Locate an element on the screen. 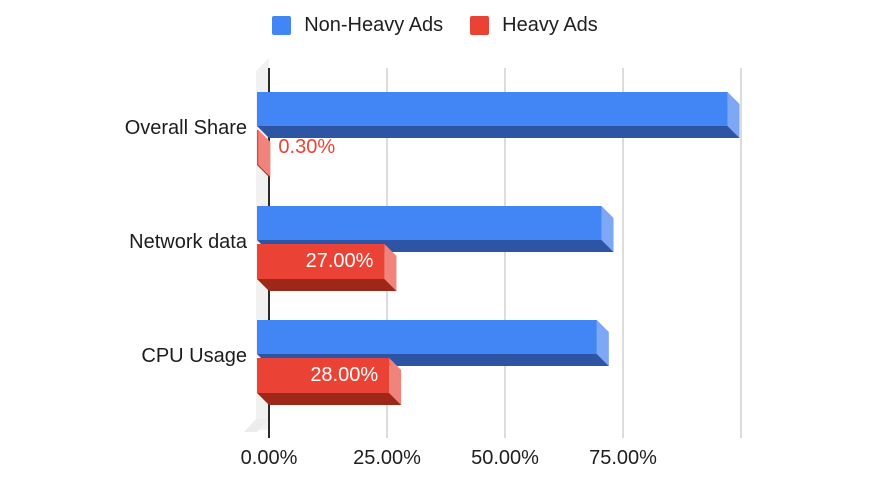  legend: Non-Heavy Ads Heavy Ads is located at coordinates (435, 25).